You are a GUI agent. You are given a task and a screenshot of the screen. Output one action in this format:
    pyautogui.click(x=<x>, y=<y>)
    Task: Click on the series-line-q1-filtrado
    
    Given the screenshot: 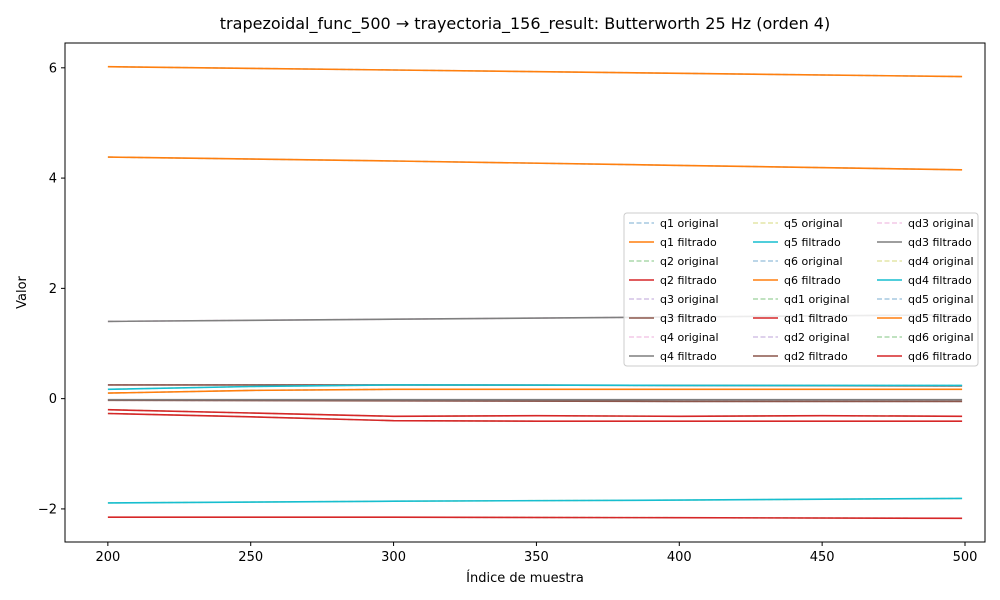 What is the action you would take?
    pyautogui.click(x=535, y=71)
    